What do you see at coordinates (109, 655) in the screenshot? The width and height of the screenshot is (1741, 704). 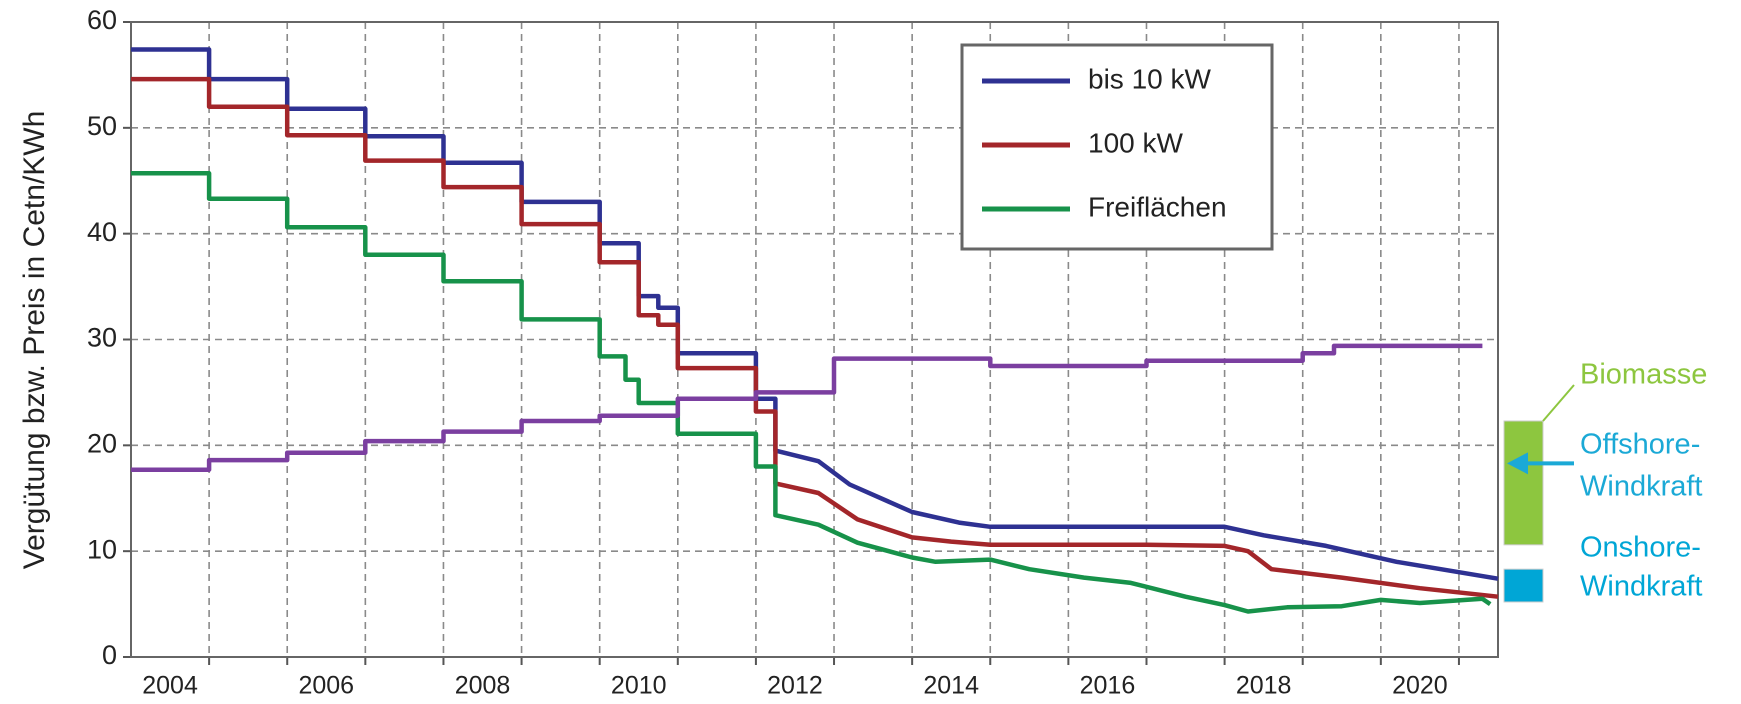 I see `y-tick-label: 0` at bounding box center [109, 655].